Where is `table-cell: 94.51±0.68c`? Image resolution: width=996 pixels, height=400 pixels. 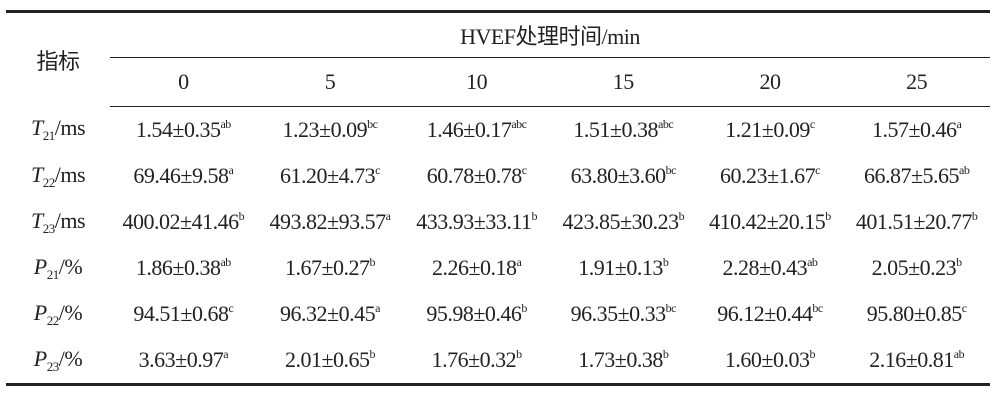
table-cell: 94.51±0.68c is located at coordinates (183, 314).